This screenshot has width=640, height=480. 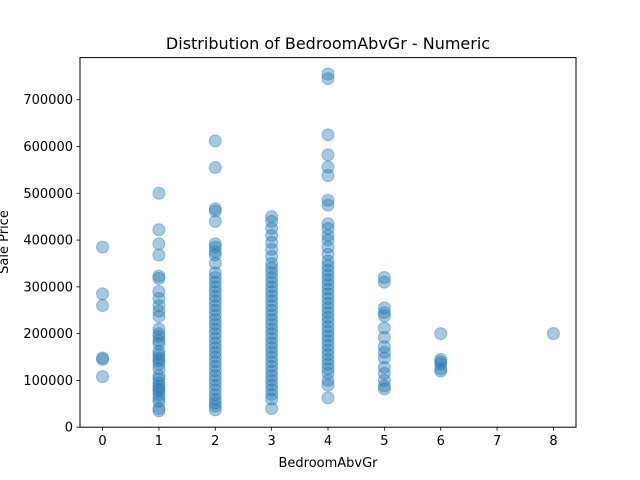 I want to click on x-axis: 0 1 2 3 4 5 6 7 8, so click(x=328, y=438).